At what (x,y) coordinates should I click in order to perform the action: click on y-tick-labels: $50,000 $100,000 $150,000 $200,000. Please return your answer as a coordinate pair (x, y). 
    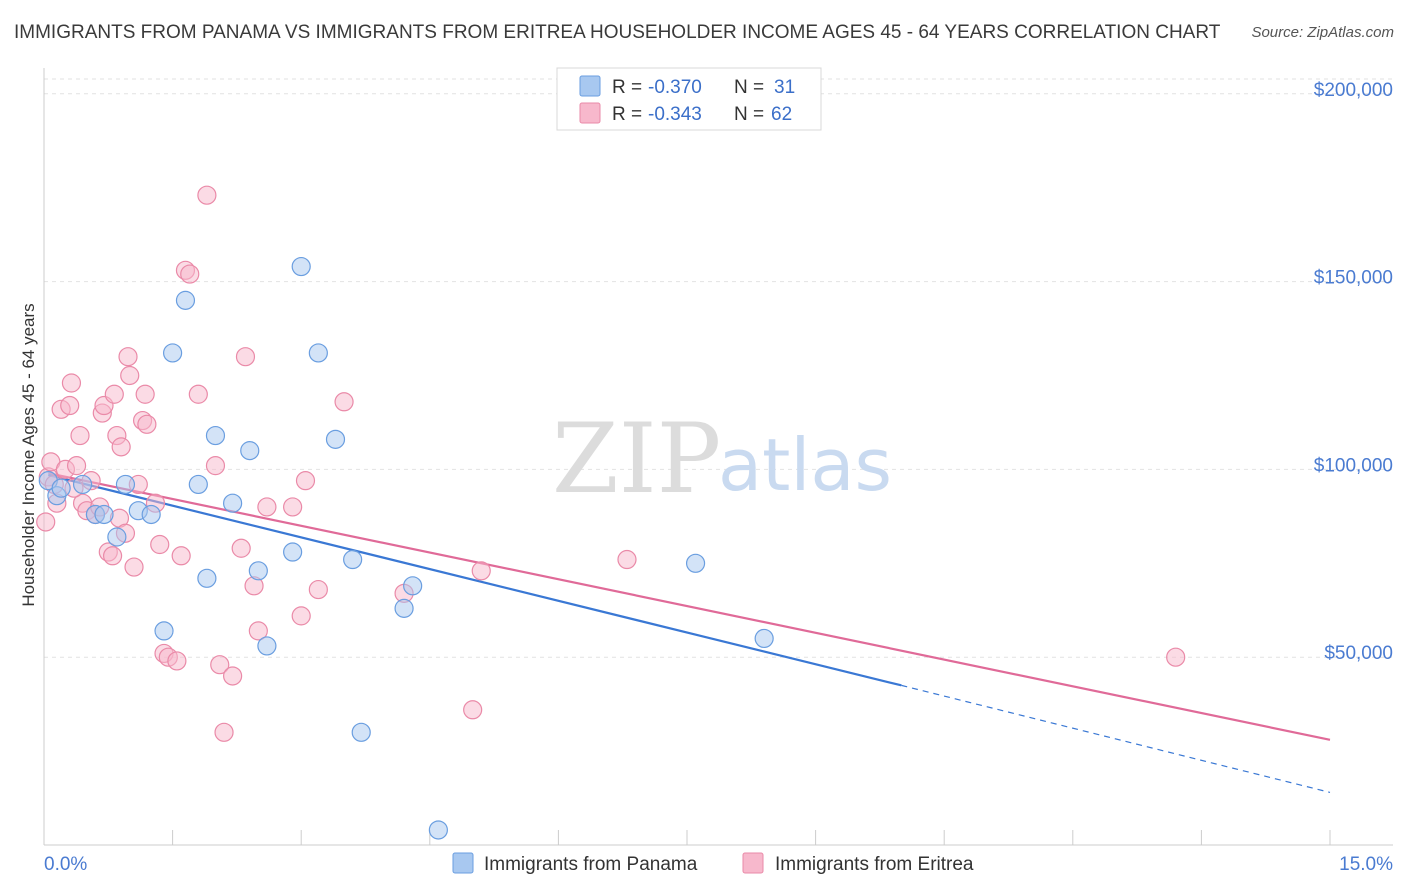
    Looking at the image, I should click on (1353, 372).